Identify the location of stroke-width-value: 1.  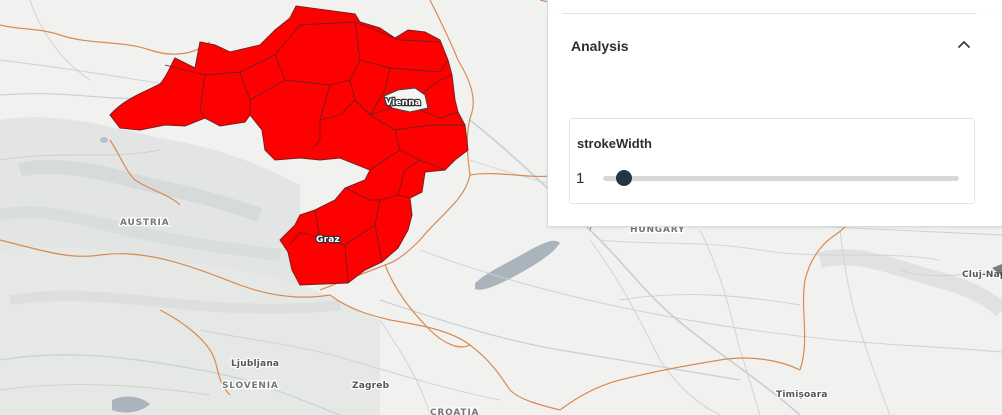
(580, 178).